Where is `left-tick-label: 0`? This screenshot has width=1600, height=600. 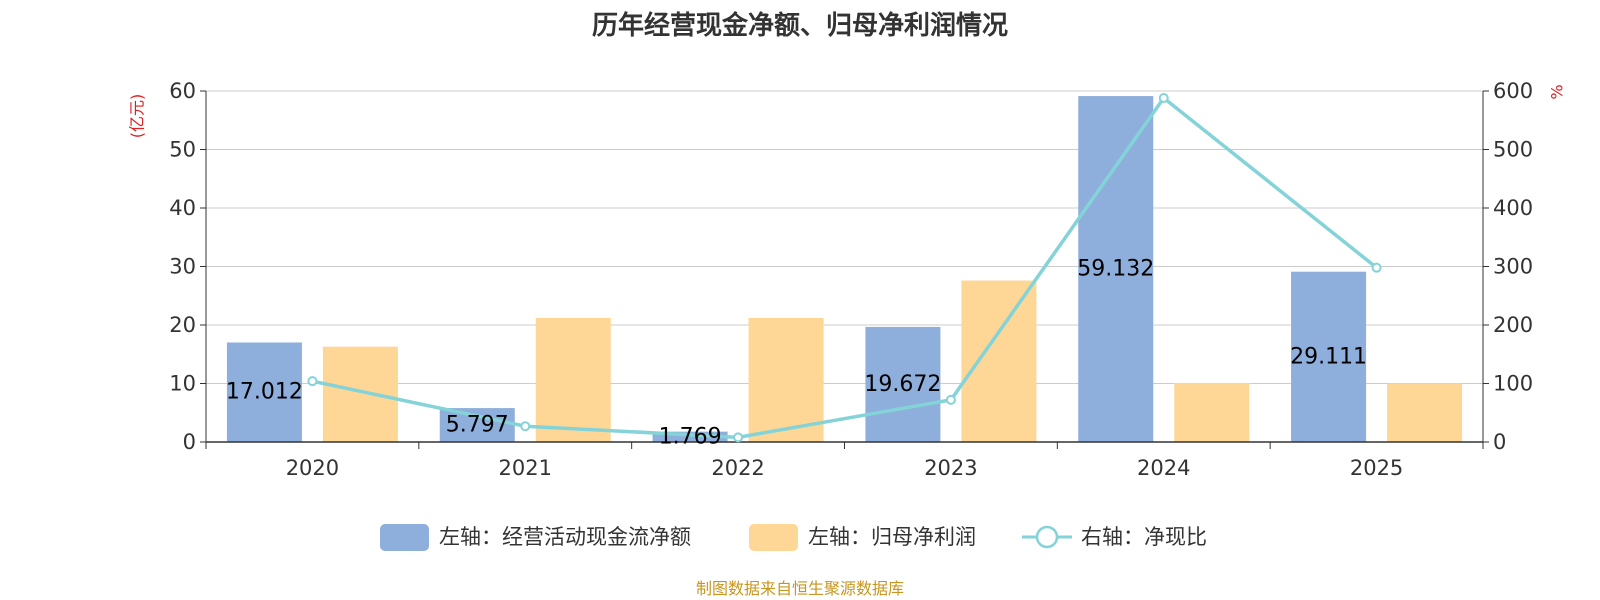
left-tick-label: 0 is located at coordinates (189, 442).